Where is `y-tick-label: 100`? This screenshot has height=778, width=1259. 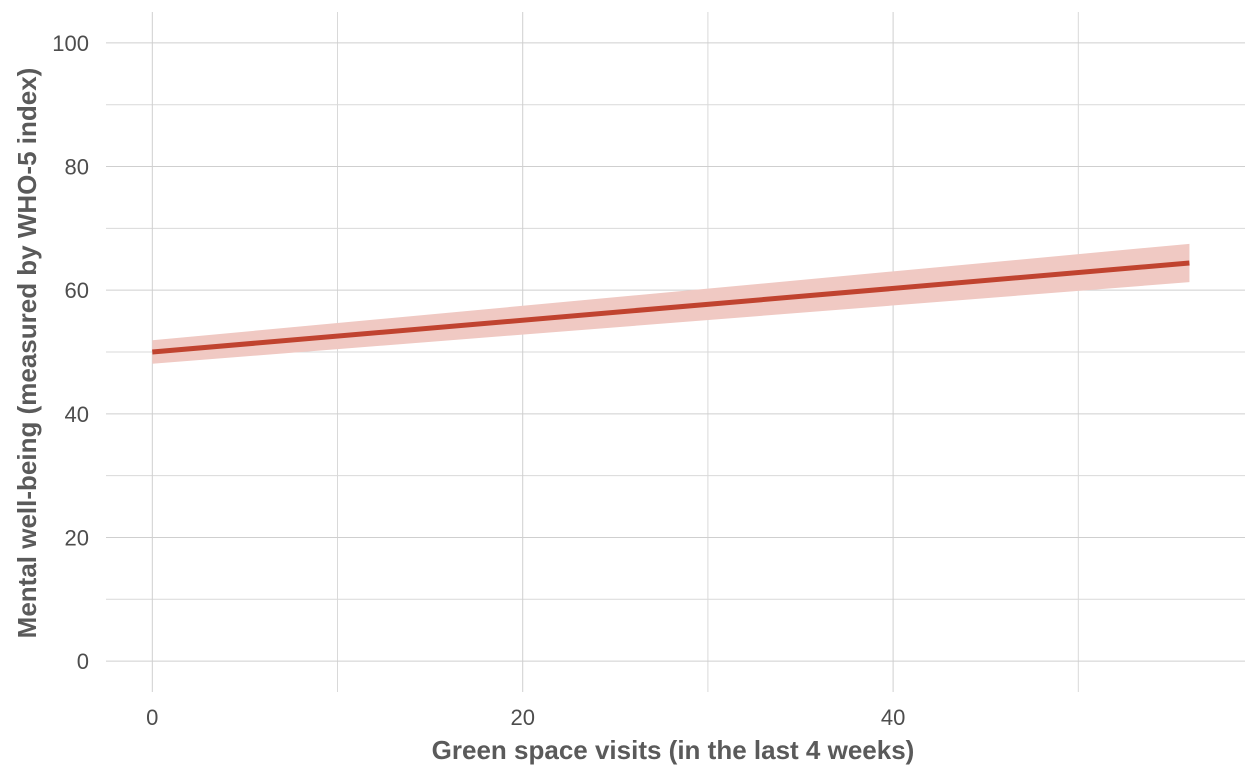 y-tick-label: 100 is located at coordinates (70, 43).